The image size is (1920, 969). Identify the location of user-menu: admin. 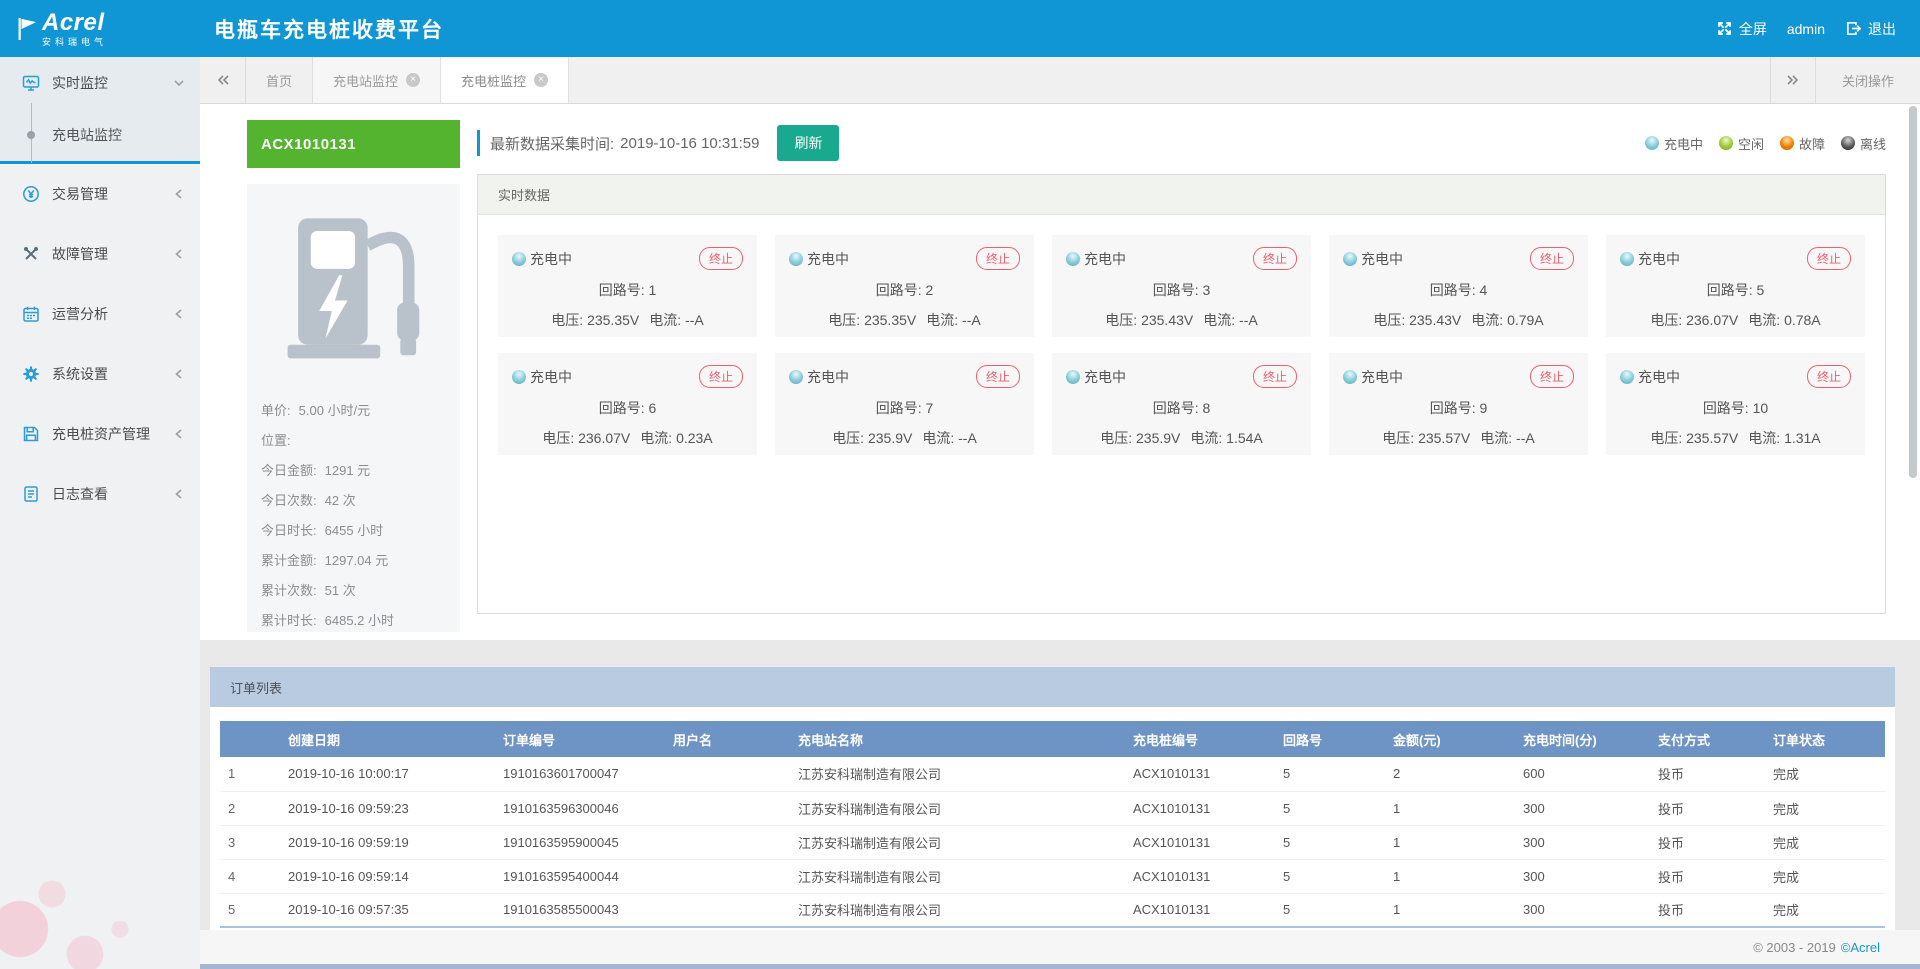
(1805, 28).